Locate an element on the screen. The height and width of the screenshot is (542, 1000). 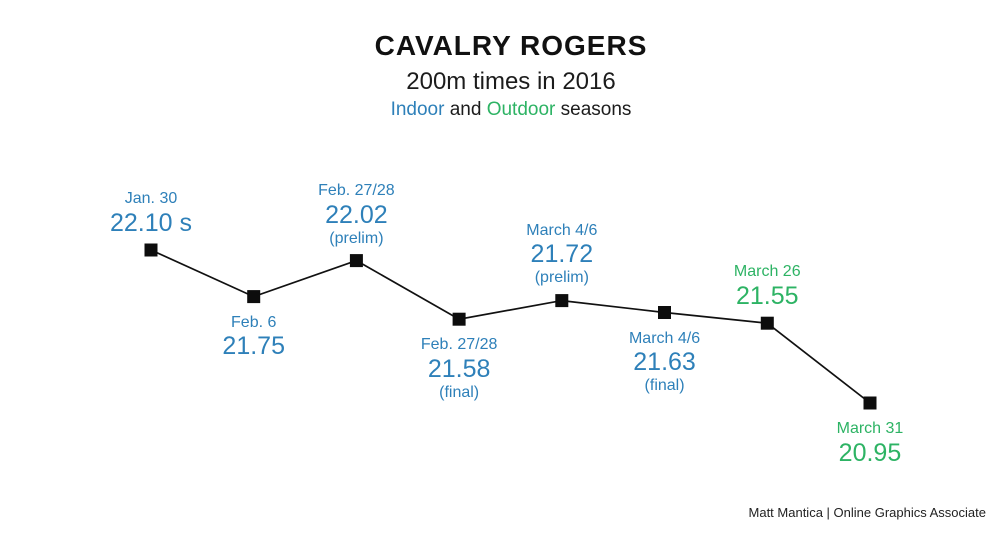
chart-title: CAVALRY ROGERS is located at coordinates (511, 45).